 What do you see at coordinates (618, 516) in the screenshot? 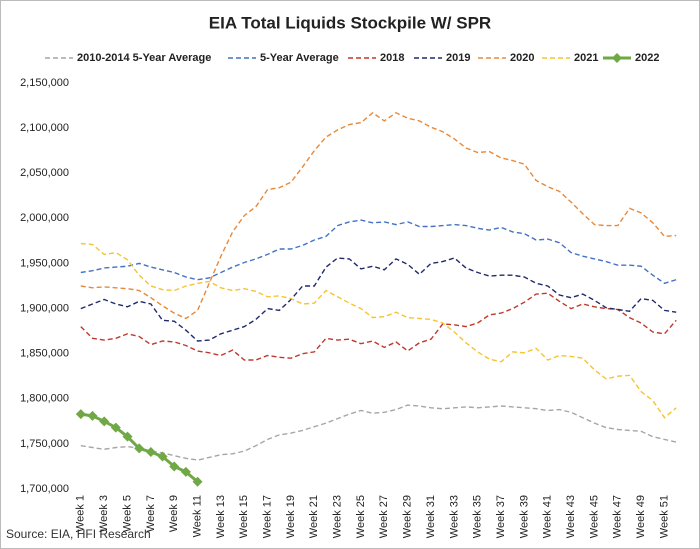
I see `x-tick-label: Week 47` at bounding box center [618, 516].